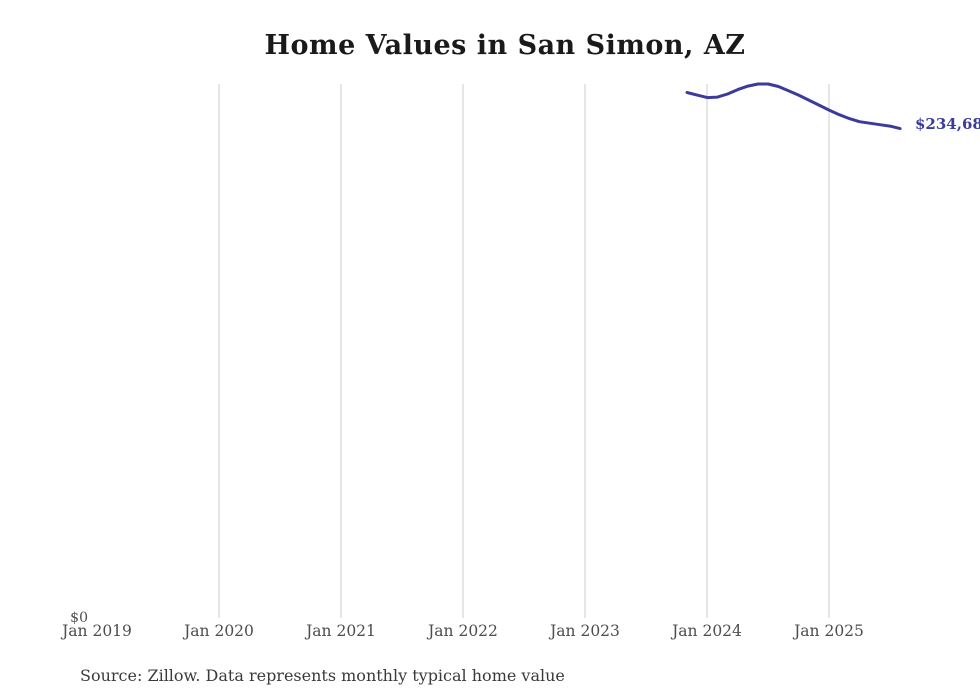 The image size is (980, 699). Describe the element at coordinates (707, 631) in the screenshot. I see `x-tick-label: Jan 2024` at that location.